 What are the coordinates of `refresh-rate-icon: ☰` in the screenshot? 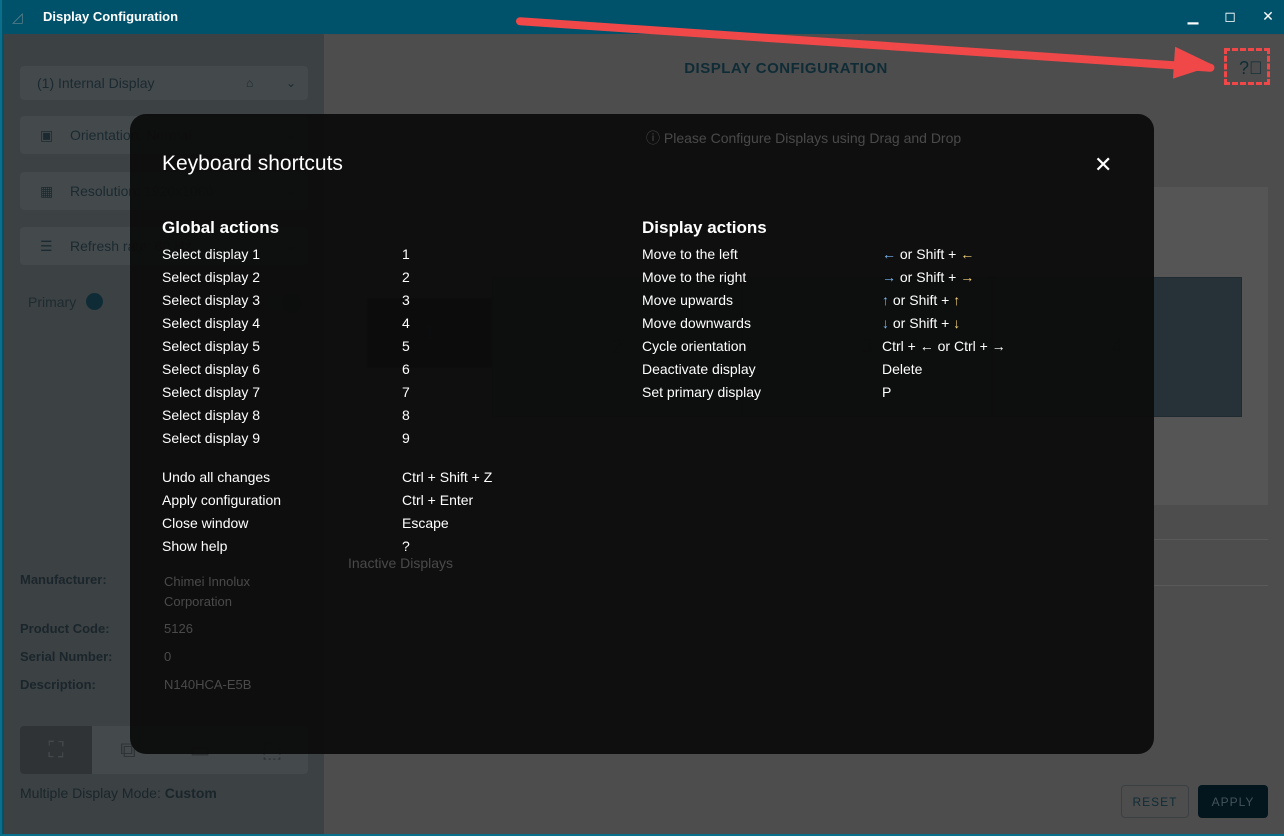 It's located at (46, 245).